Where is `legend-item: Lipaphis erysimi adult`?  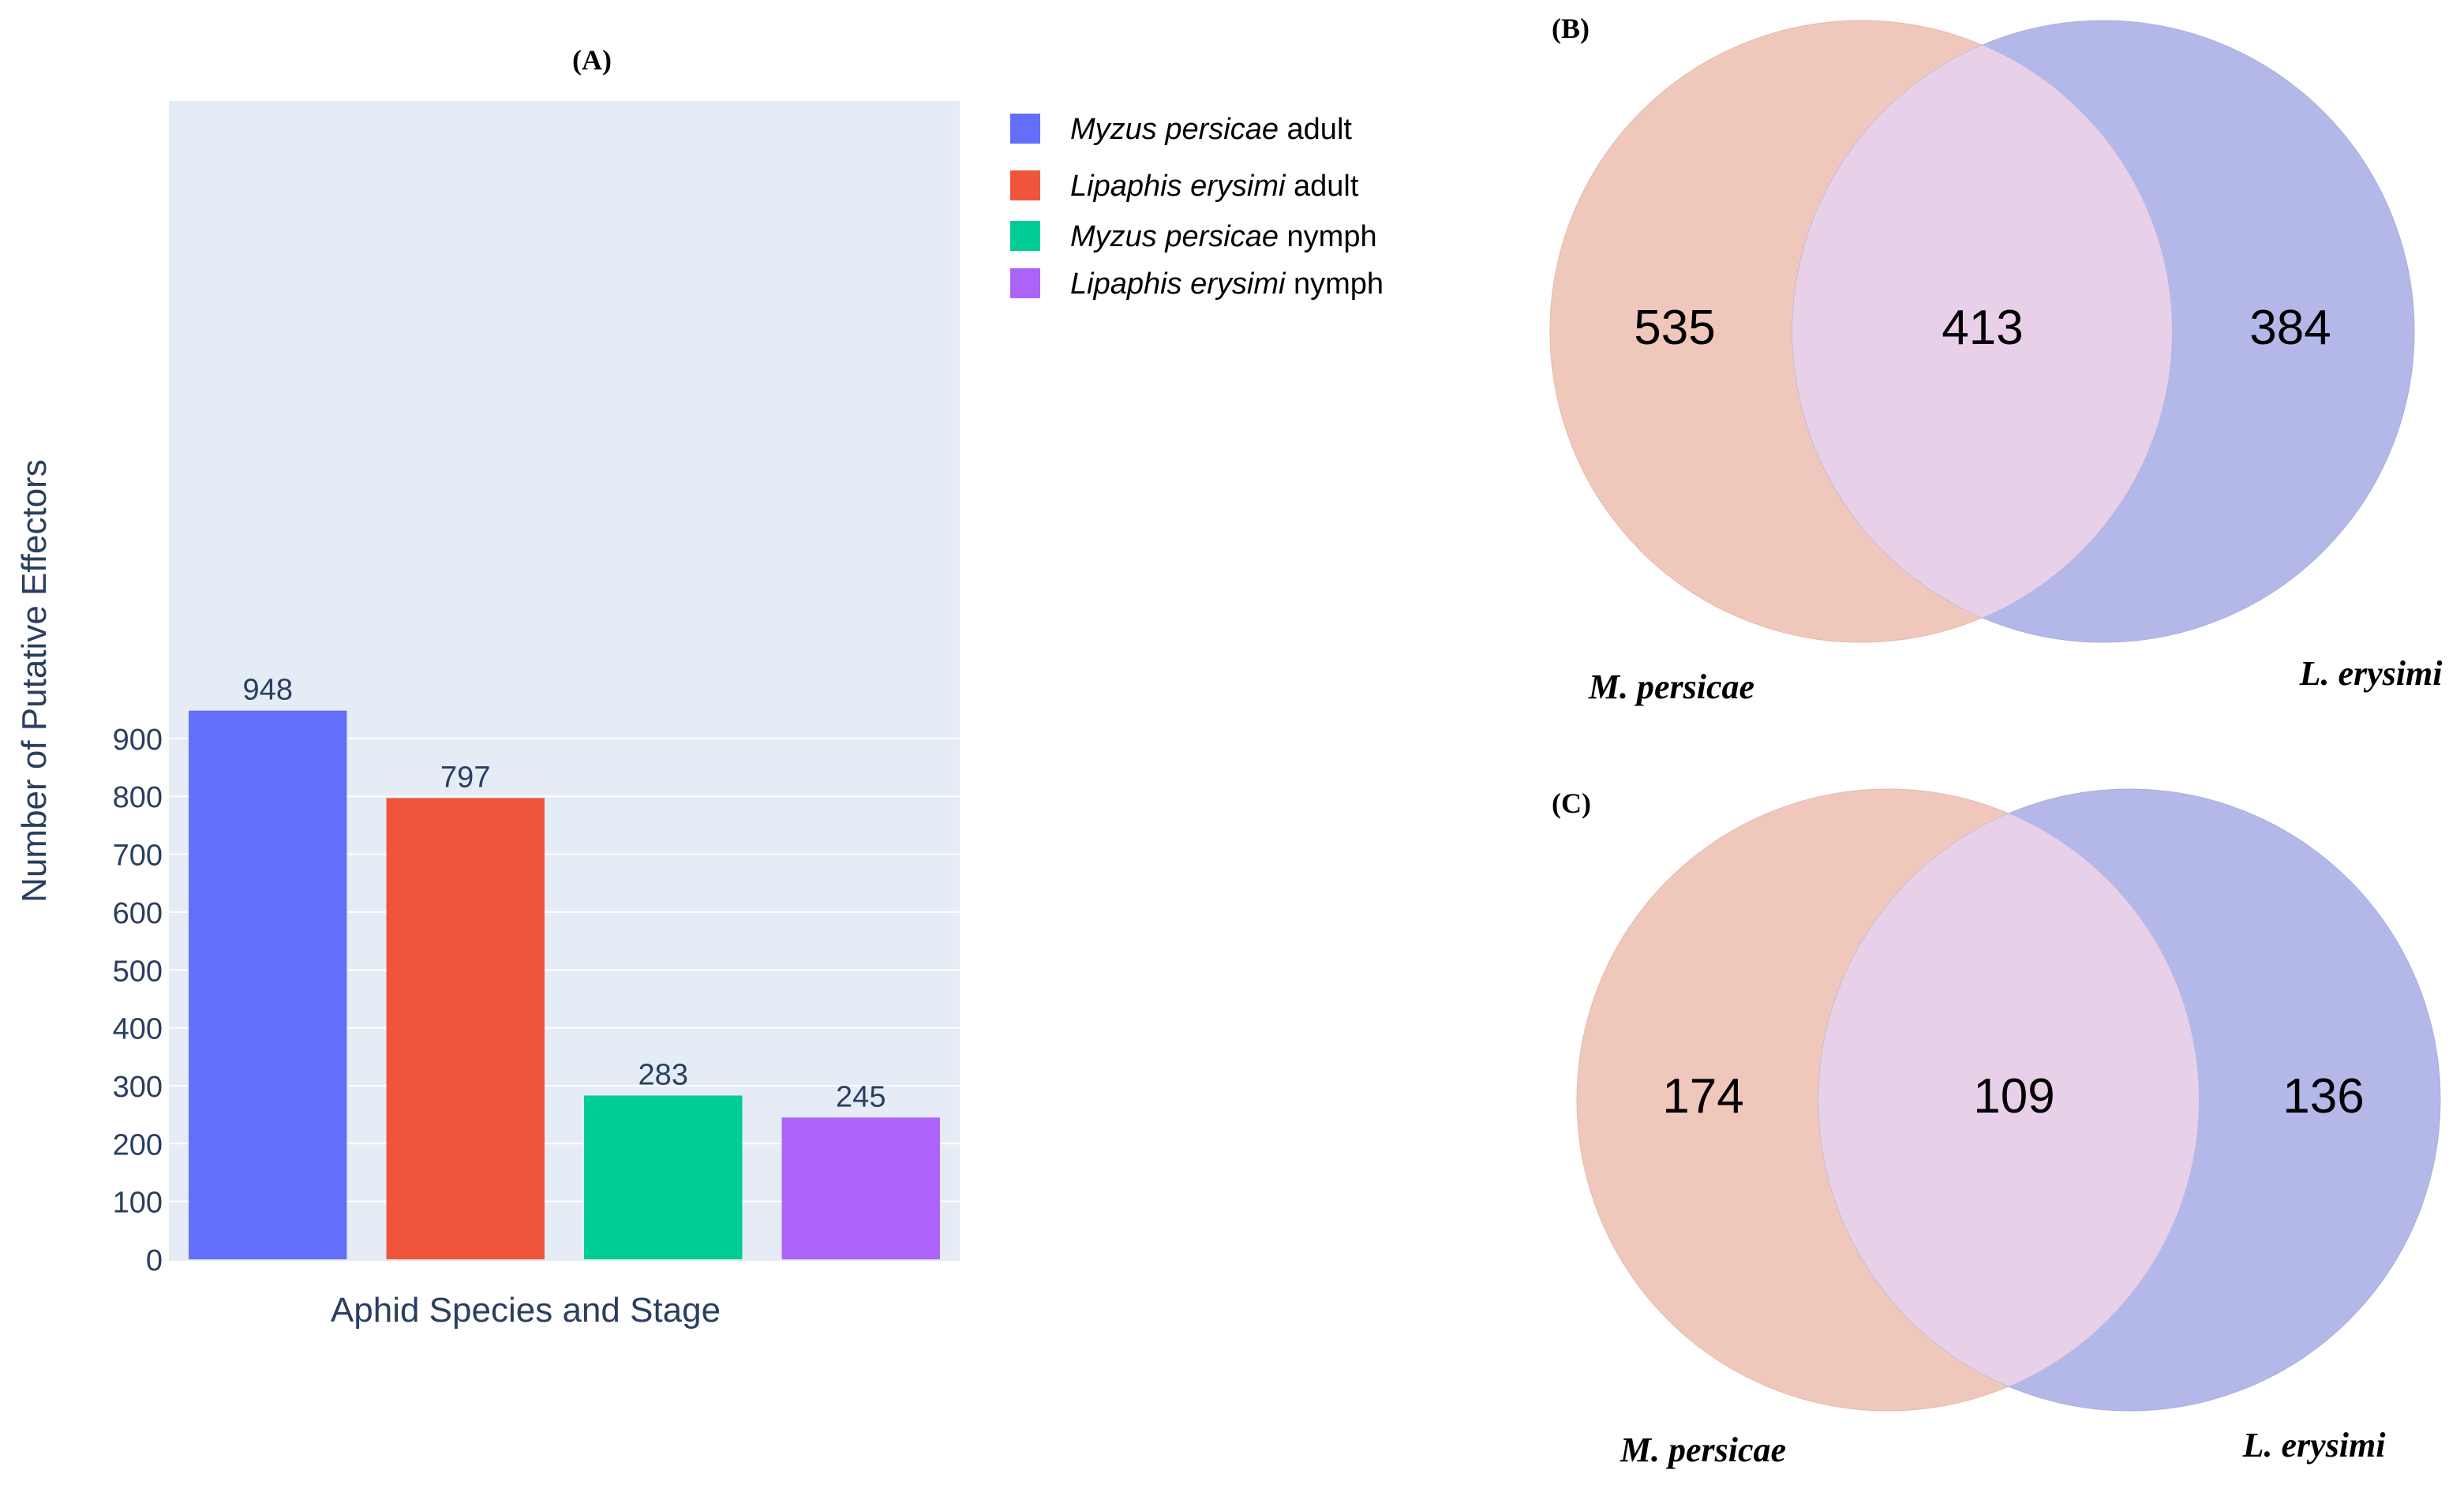 legend-item: Lipaphis erysimi adult is located at coordinates (1214, 187).